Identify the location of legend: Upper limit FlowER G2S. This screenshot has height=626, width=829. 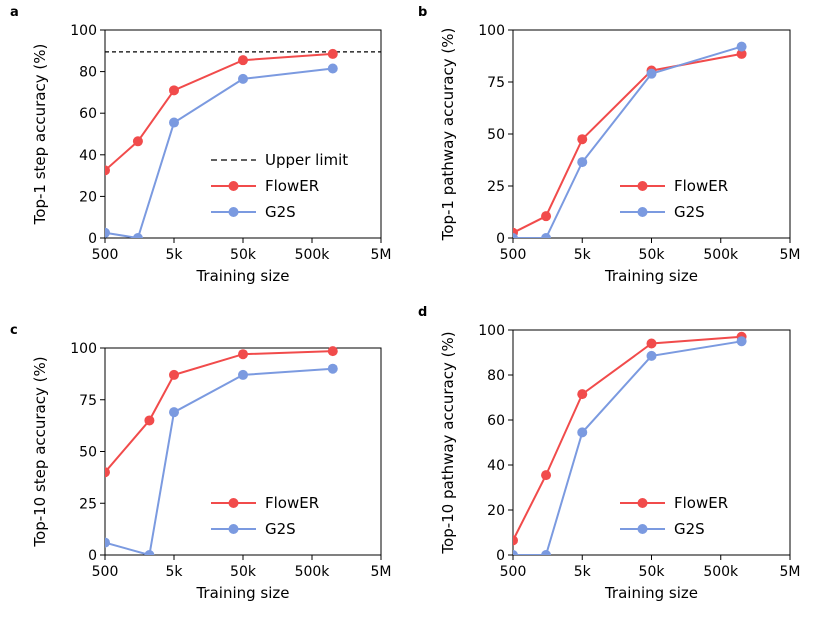
(279, 186).